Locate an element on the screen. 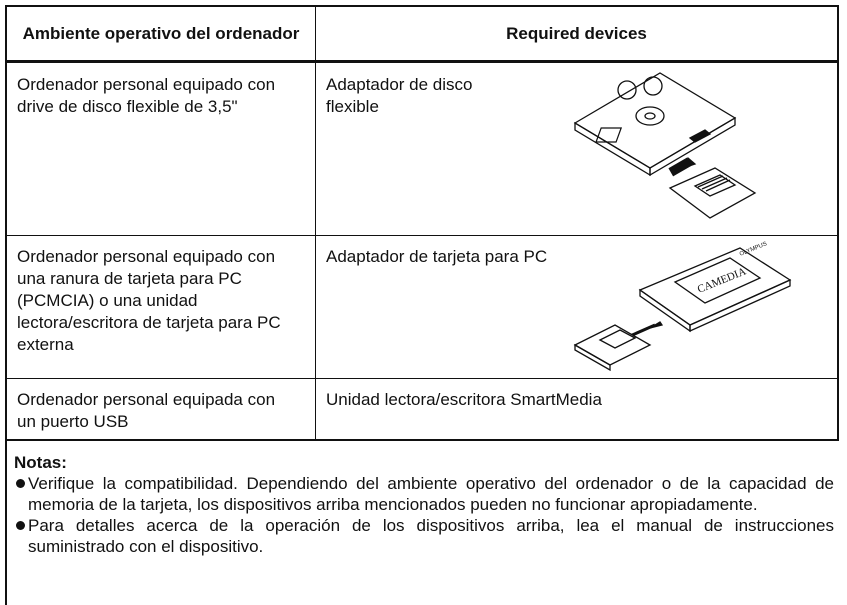 This screenshot has width=847, height=605. table-cell: Adaptador de tarjeta para PC is located at coordinates (437, 256).